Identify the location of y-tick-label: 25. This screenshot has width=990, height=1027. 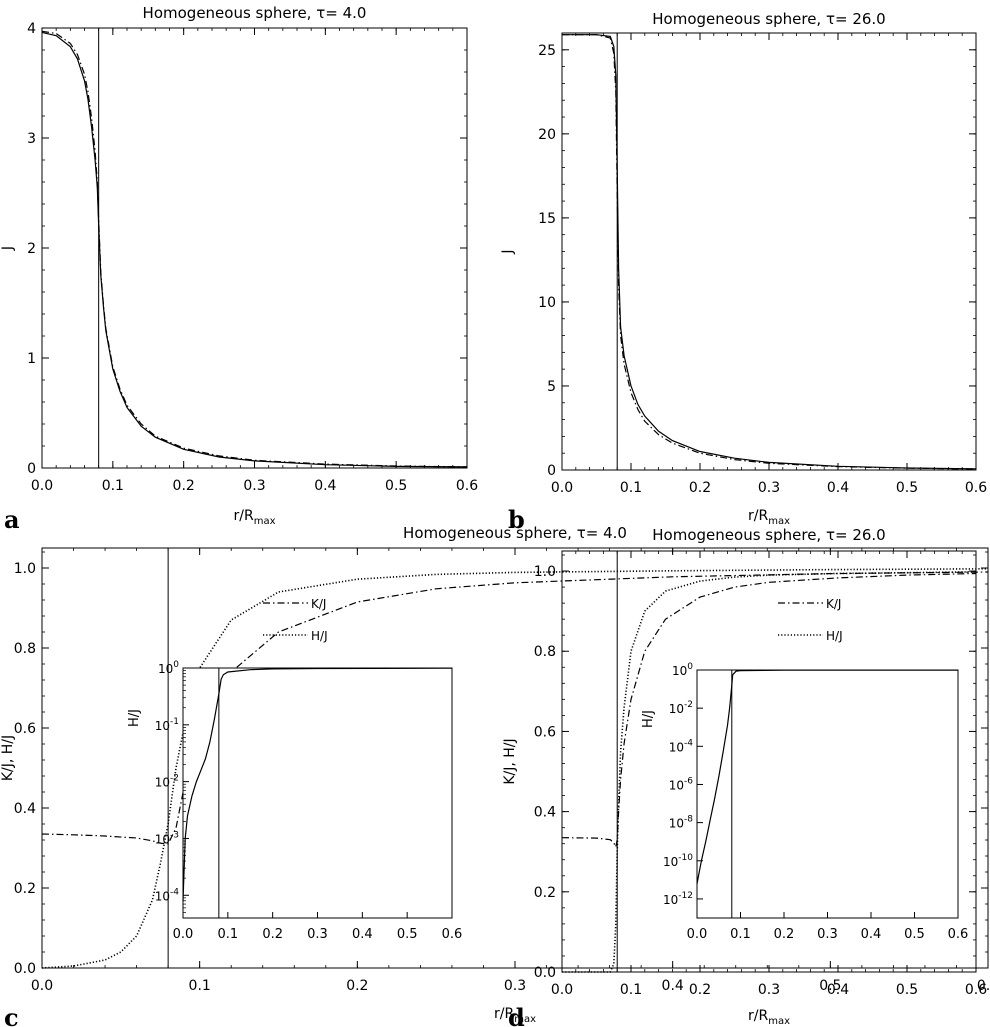
(547, 51).